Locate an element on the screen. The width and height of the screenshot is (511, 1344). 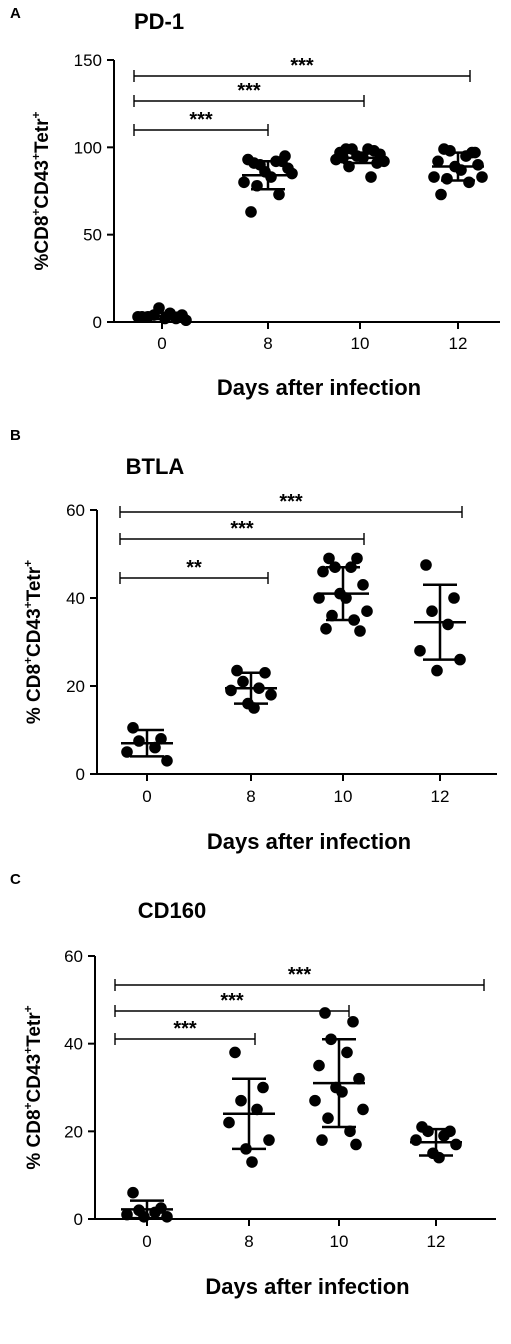
y-tick-label: 40 is located at coordinates (75, 598).